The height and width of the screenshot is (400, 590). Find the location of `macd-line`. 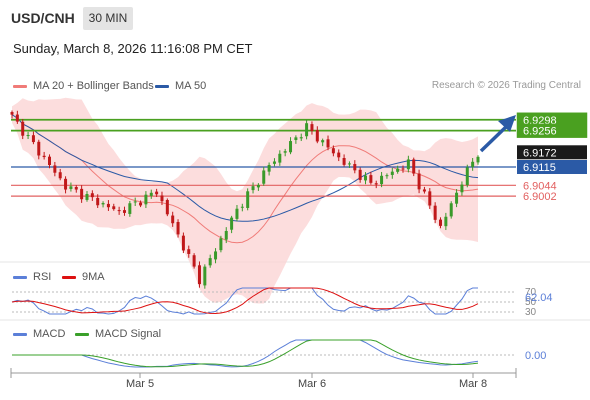

macd-line is located at coordinates (245, 353).